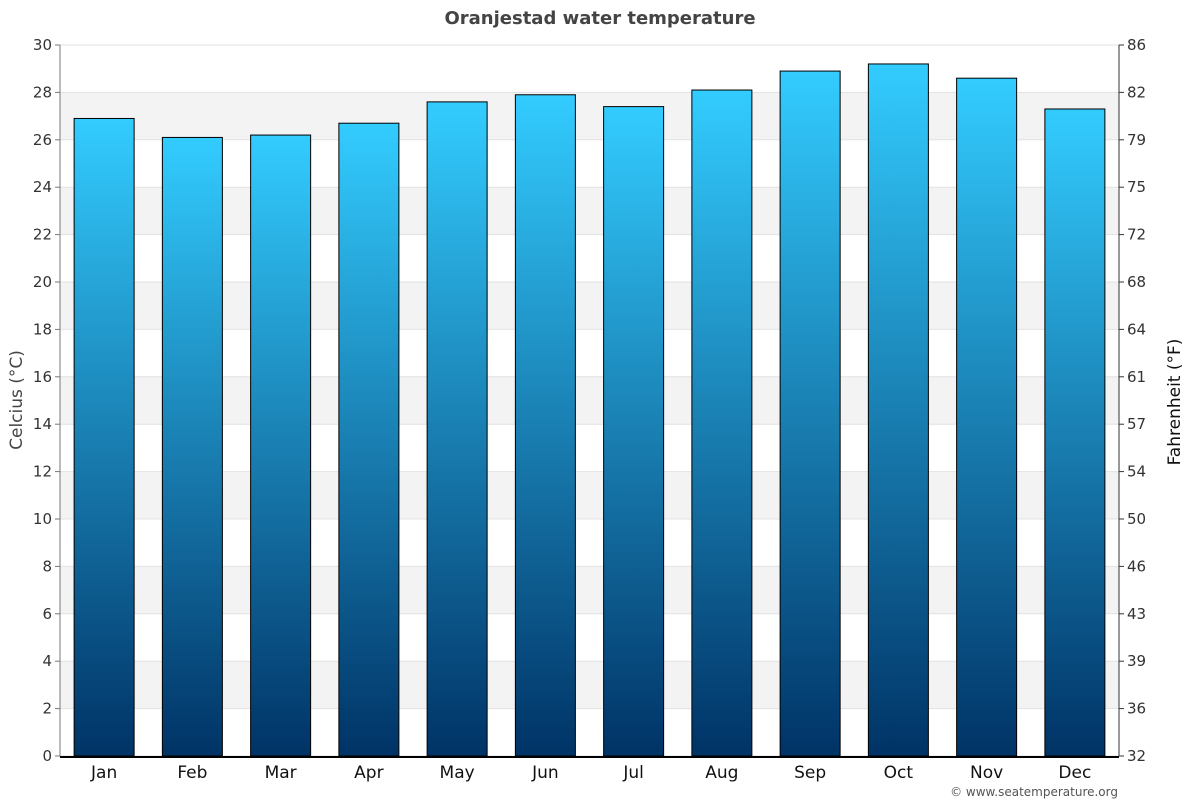  What do you see at coordinates (1175, 402) in the screenshot?
I see `y-axis-label-right: Fahrenheit (°F)` at bounding box center [1175, 402].